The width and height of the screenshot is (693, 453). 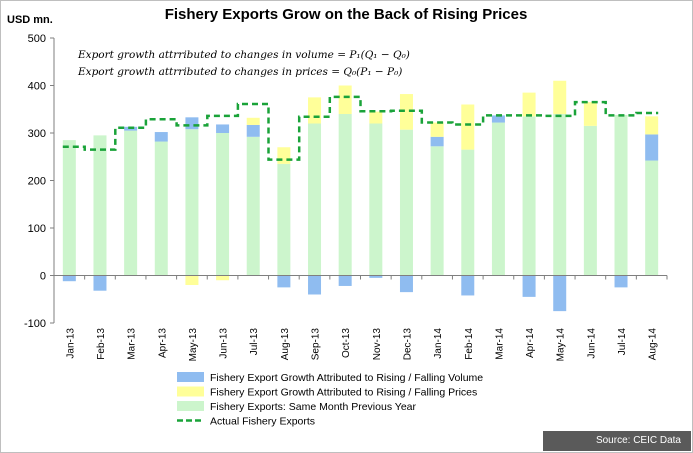 What do you see at coordinates (101, 344) in the screenshot?
I see `x-tick-label: Feb-13` at bounding box center [101, 344].